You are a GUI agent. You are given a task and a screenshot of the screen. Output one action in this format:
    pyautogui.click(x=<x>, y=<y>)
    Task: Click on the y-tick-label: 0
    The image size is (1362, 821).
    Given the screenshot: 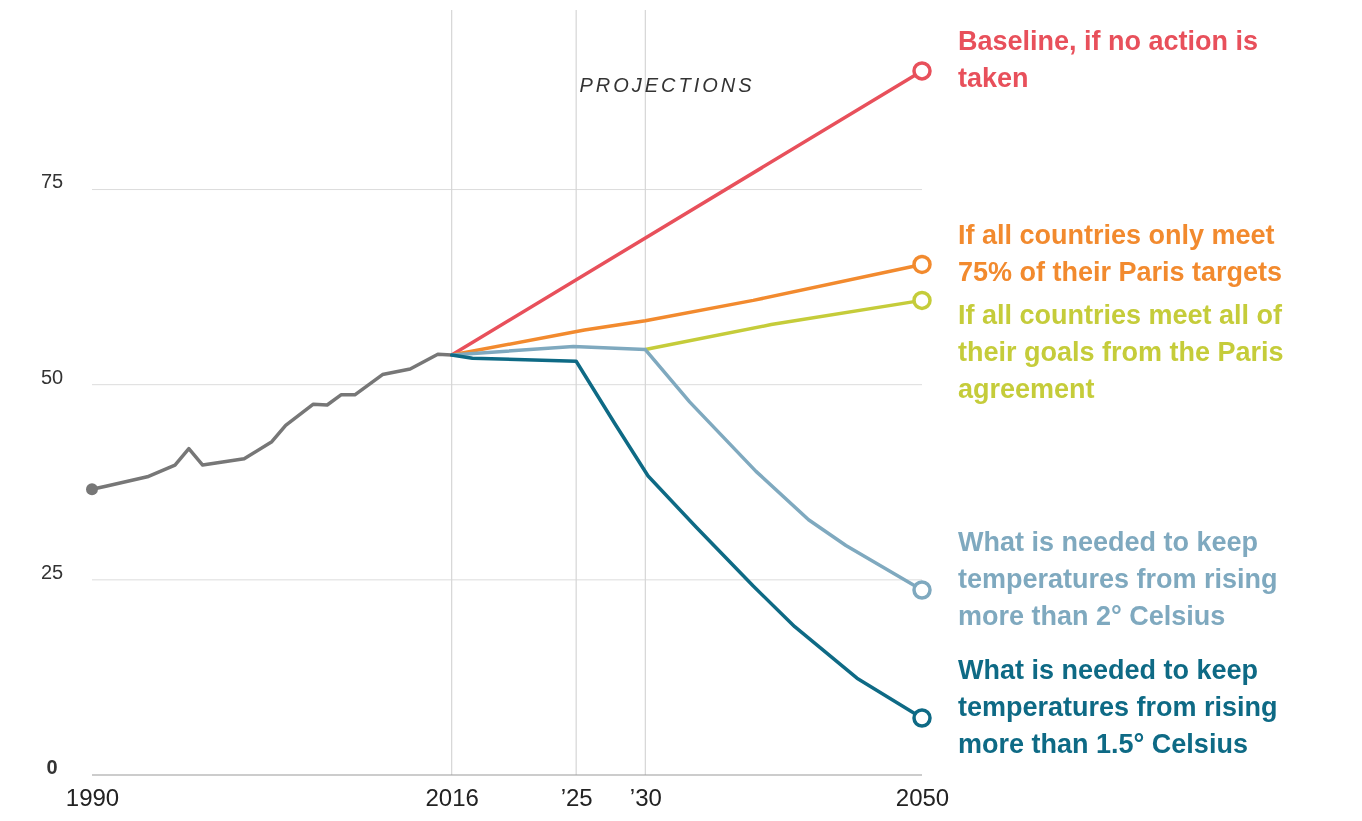 What is the action you would take?
    pyautogui.click(x=52, y=766)
    